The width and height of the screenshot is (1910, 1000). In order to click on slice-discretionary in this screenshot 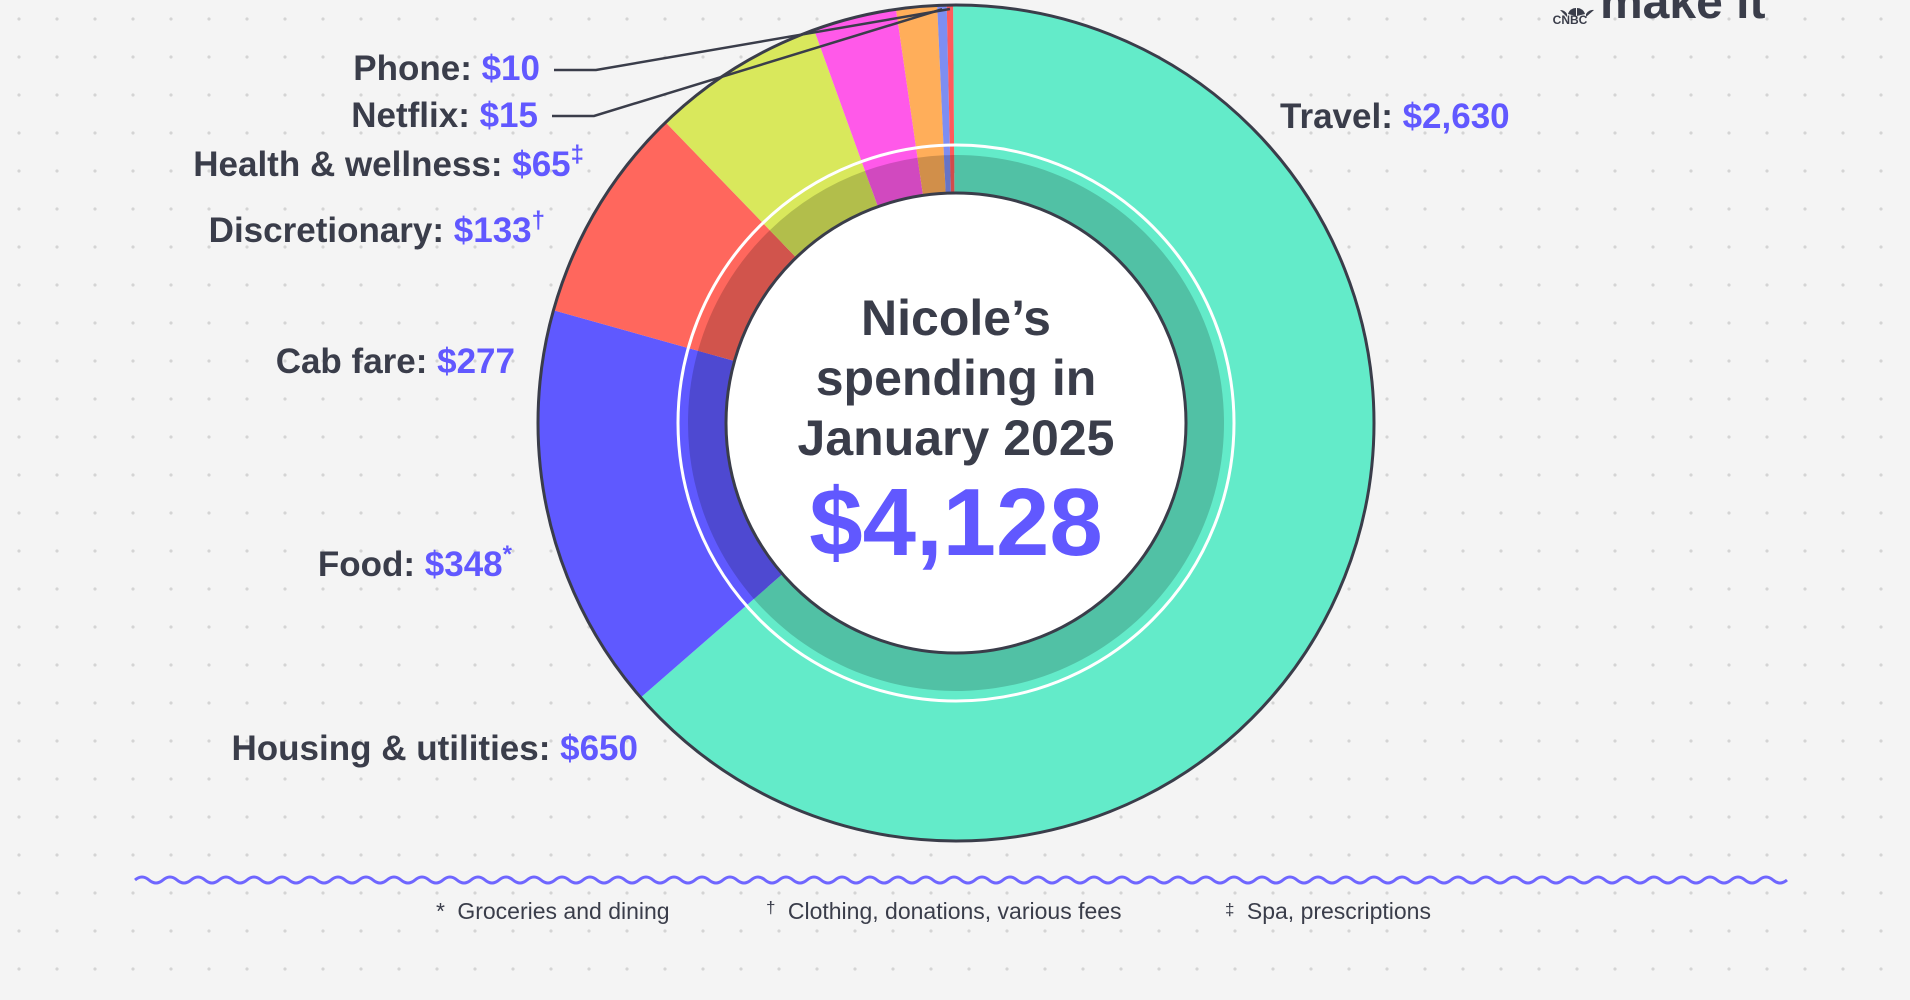, I will do `click(867, 98)`.